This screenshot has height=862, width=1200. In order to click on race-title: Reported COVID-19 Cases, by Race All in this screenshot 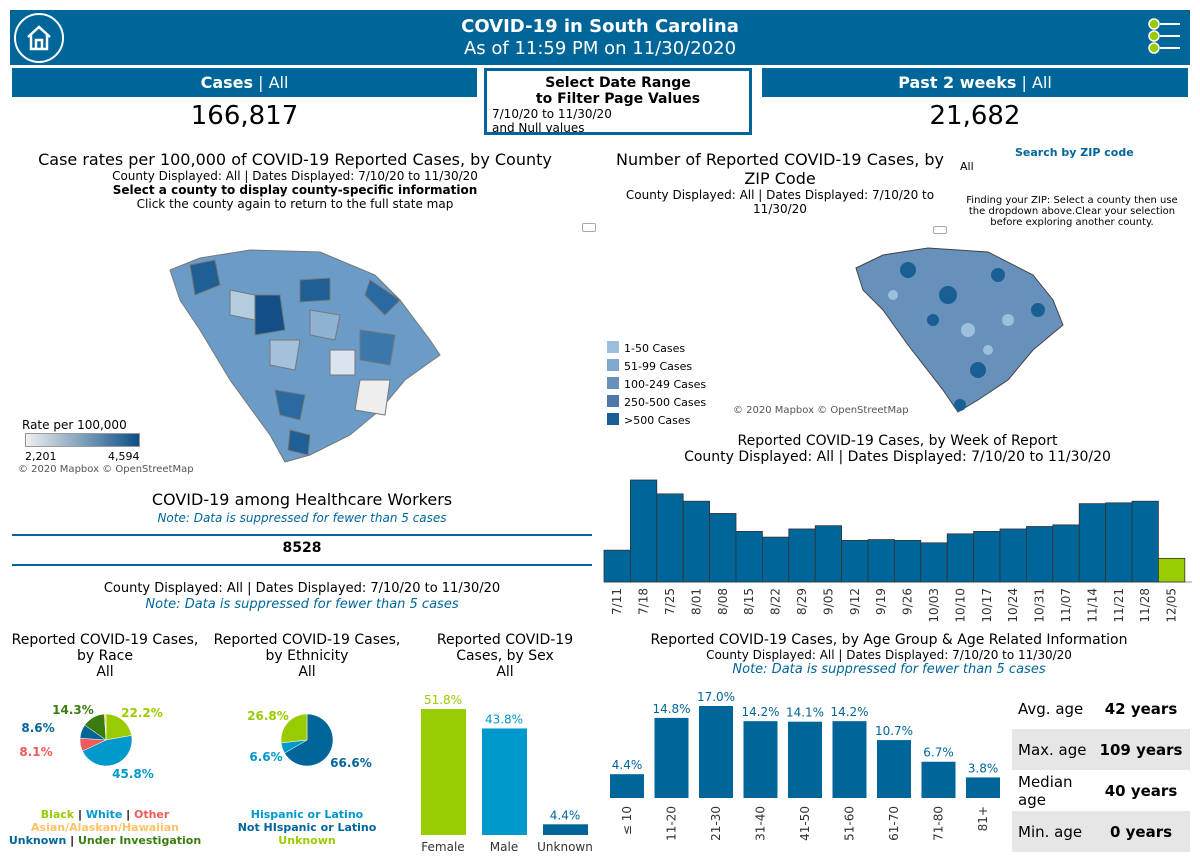, I will do `click(105, 656)`.